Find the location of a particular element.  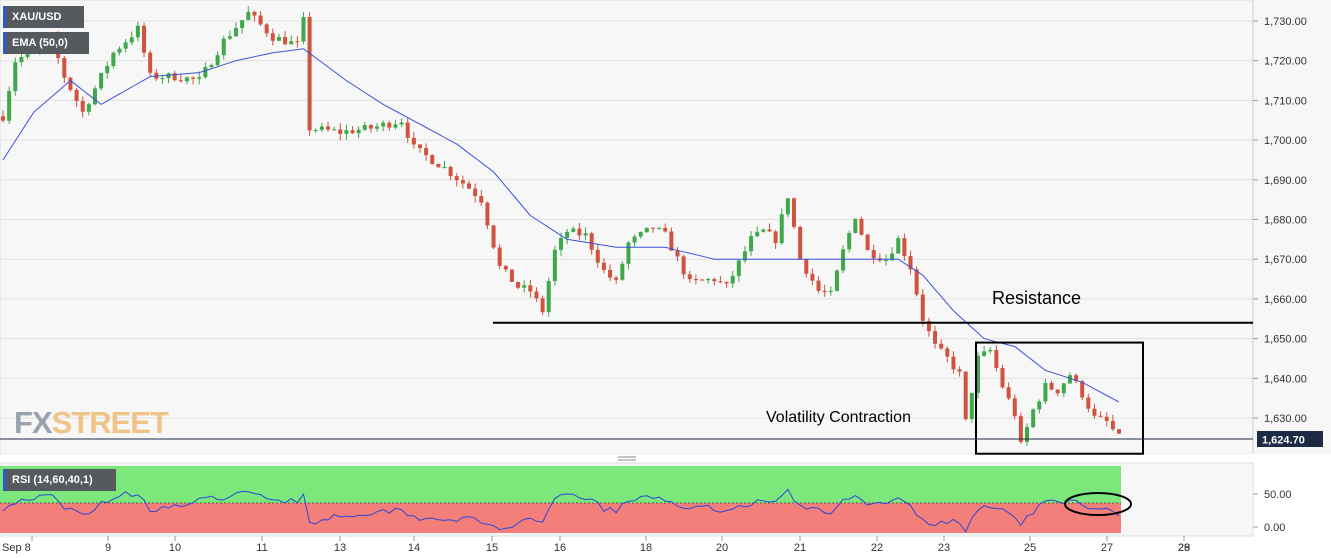

ema-chip: EMA (50,0) is located at coordinates (46, 43).